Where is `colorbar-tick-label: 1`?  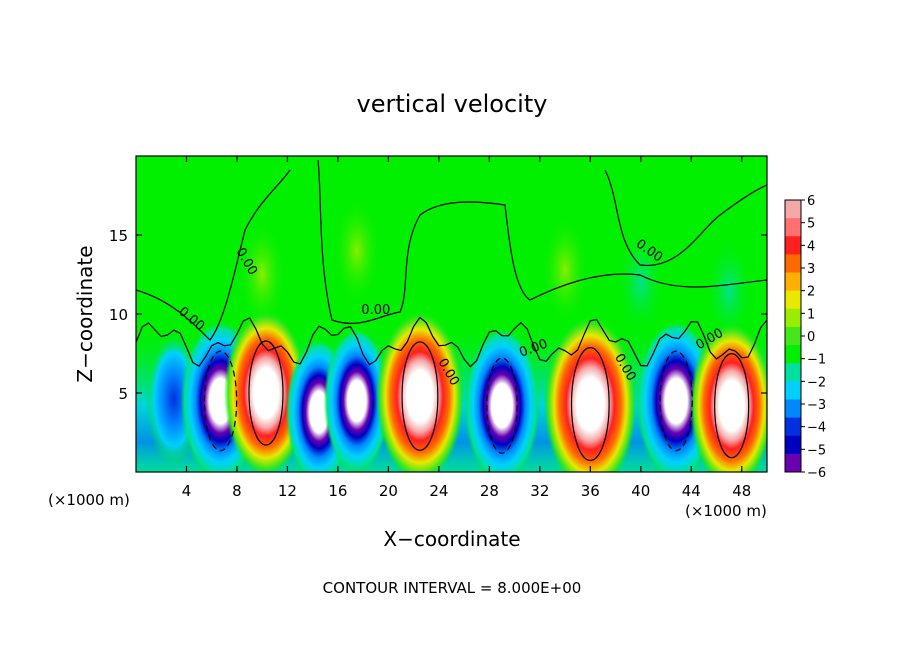 colorbar-tick-label: 1 is located at coordinates (811, 314).